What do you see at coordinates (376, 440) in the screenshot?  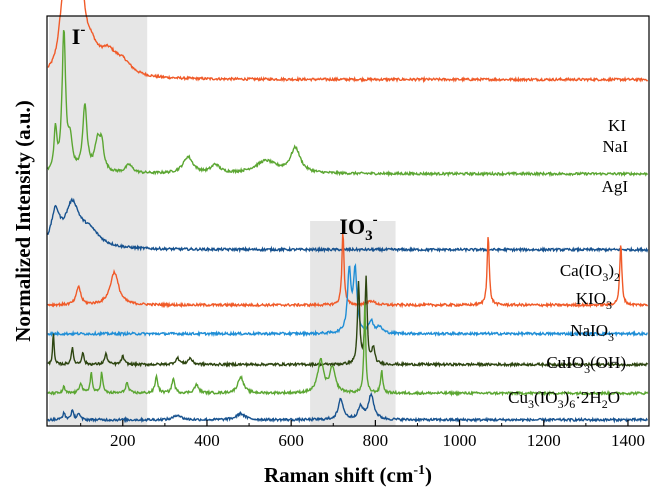 I see `x-tick-label: 800` at bounding box center [376, 440].